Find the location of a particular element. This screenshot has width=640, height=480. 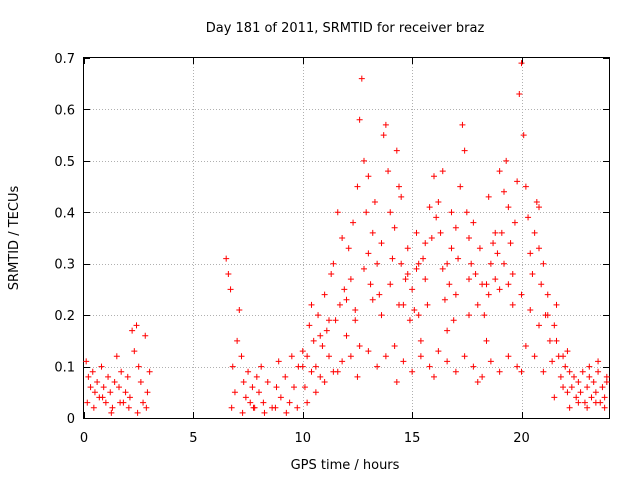

y-tick-labels: 0 0.1 0.2 0.3 0.4 0.5 0.6 0.7 is located at coordinates (64, 239).